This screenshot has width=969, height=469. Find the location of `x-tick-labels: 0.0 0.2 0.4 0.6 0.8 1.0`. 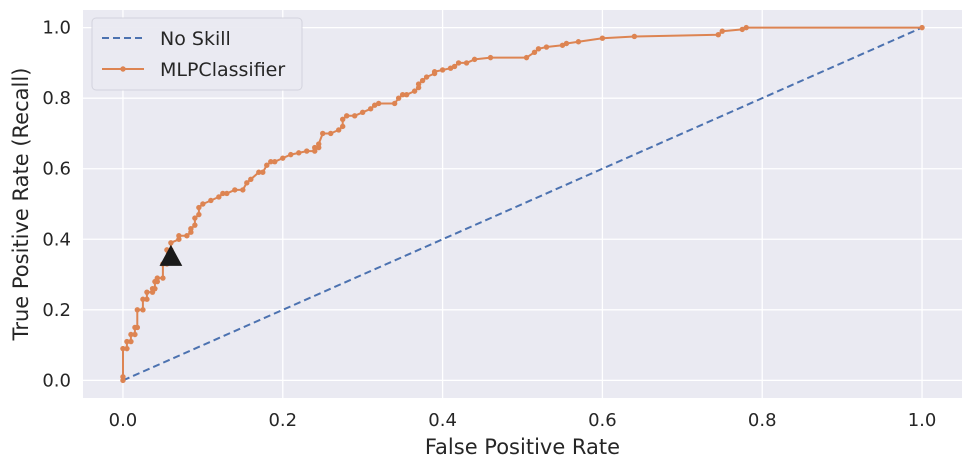

x-tick-labels: 0.0 0.2 0.4 0.6 0.8 1.0 is located at coordinates (523, 420).